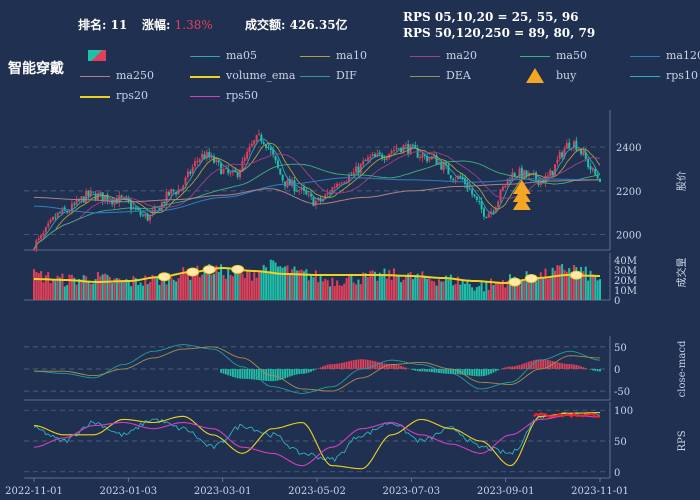 Image resolution: width=700 pixels, height=500 pixels. I want to click on header-change: 涨幅: 1.38%, so click(177, 25).